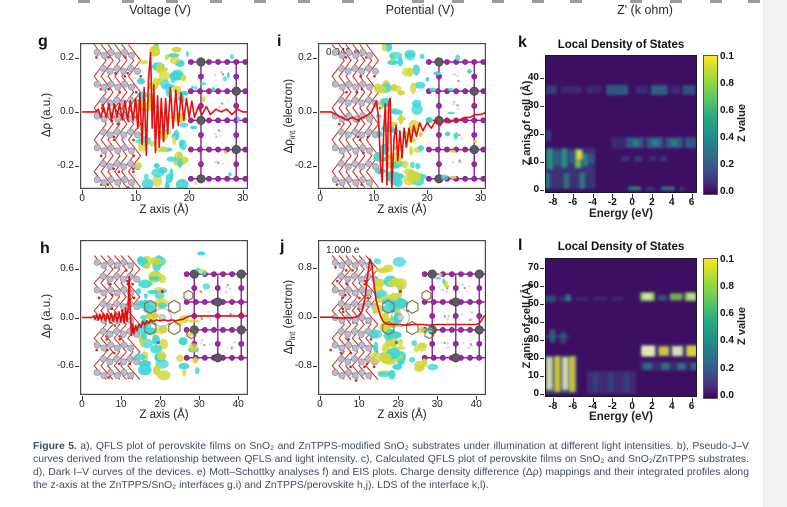 Image resolution: width=787 pixels, height=507 pixels. Describe the element at coordinates (710, 125) in the screenshot. I see `panel-k-colorbar` at that location.